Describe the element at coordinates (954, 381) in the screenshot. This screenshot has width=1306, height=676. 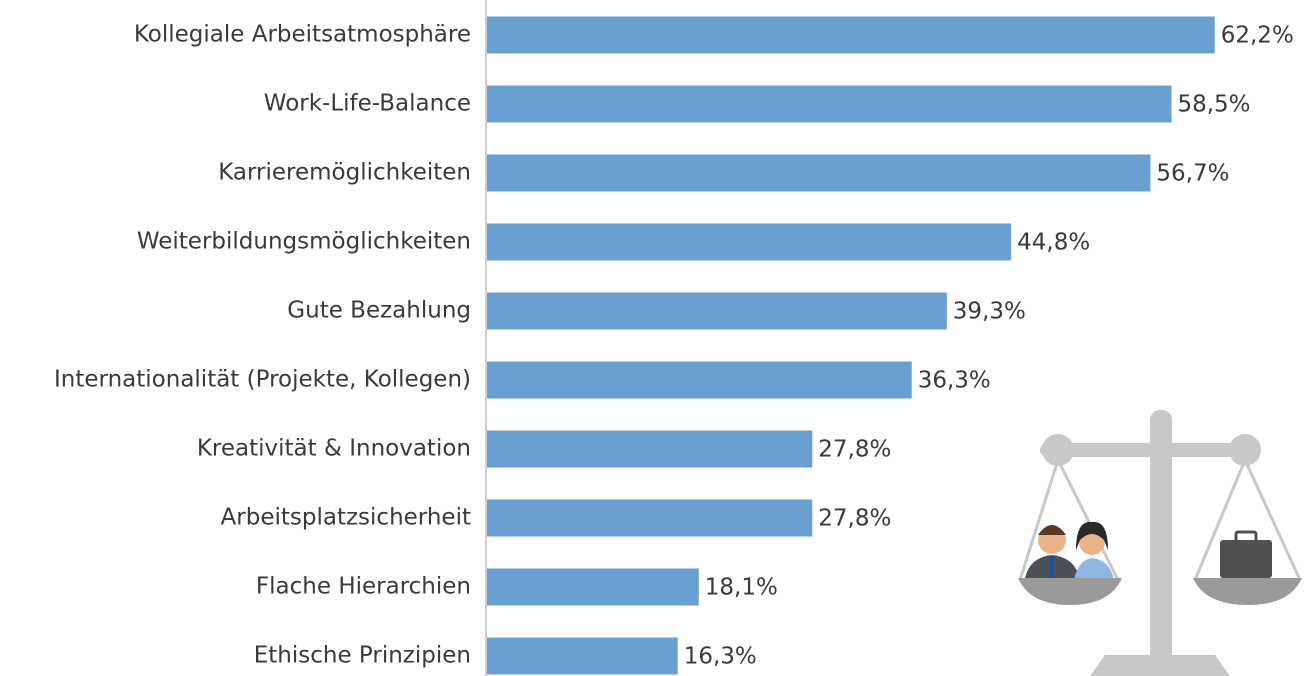
I see `value-label: 36,3%` at that location.